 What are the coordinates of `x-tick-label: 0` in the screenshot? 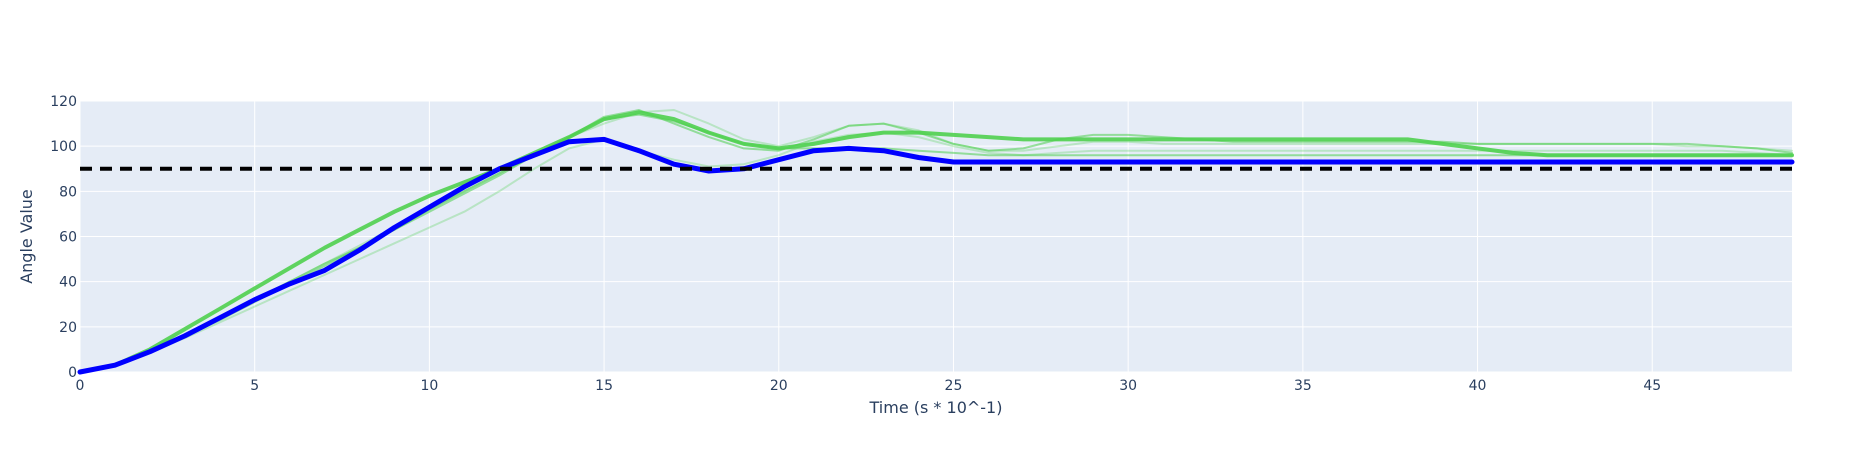 It's located at (80, 386).